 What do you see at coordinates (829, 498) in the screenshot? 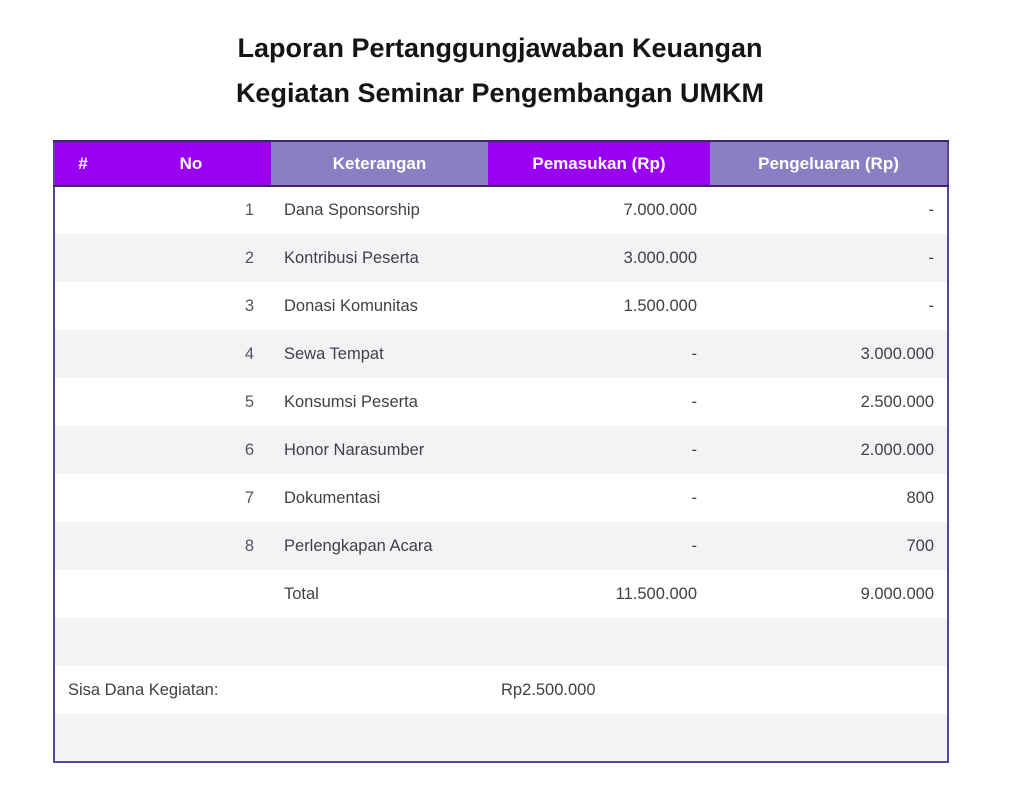
I see `pengeluaran-cell: 800` at bounding box center [829, 498].